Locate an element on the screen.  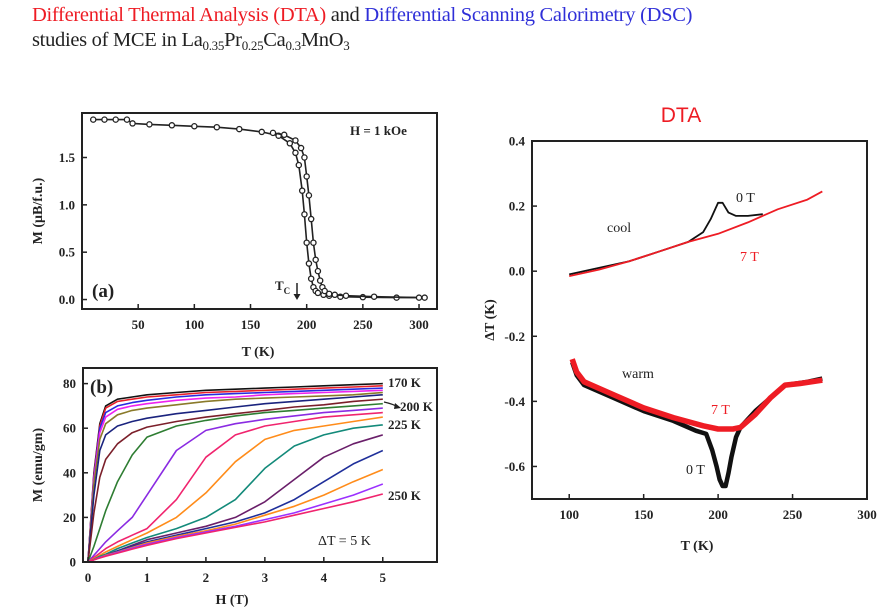
chart-b-xlabel: H (T) is located at coordinates (231, 600).